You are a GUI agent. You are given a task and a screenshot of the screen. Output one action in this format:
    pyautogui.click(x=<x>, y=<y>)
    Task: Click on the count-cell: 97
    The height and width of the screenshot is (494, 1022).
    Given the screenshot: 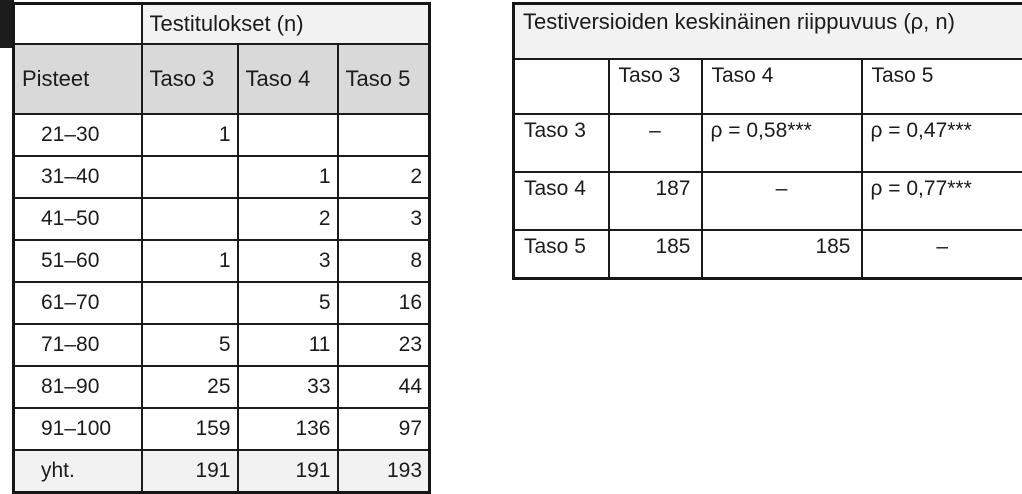 What is the action you would take?
    pyautogui.click(x=384, y=429)
    